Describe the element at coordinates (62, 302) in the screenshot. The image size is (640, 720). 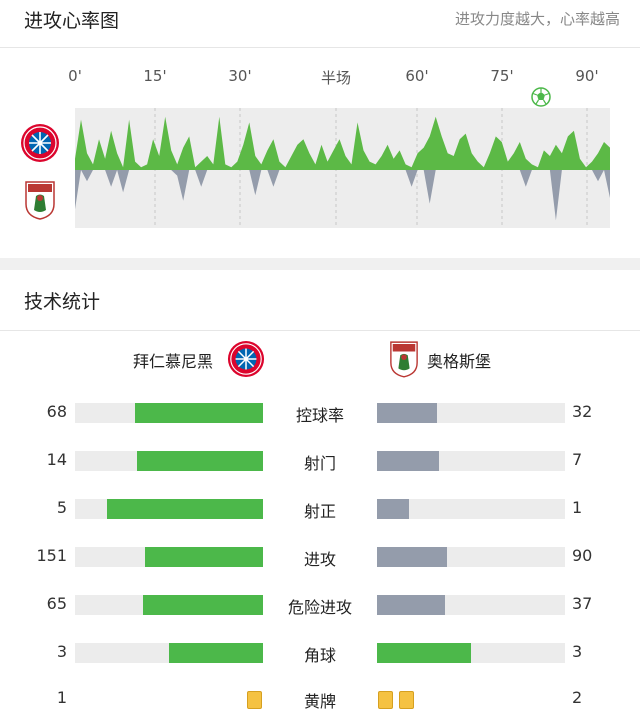
I see `stats-title: 技术统计` at that location.